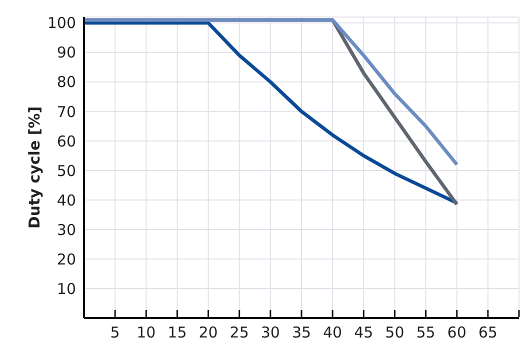 The width and height of the screenshot is (531, 353). I want to click on y-tick-label: 90, so click(66, 53).